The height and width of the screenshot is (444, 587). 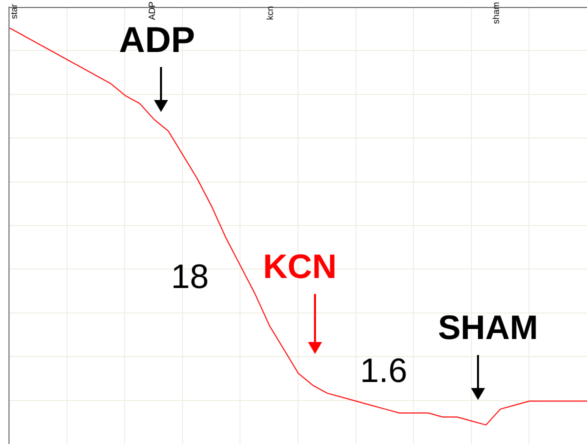 I want to click on annotation: SHAM, so click(x=488, y=328).